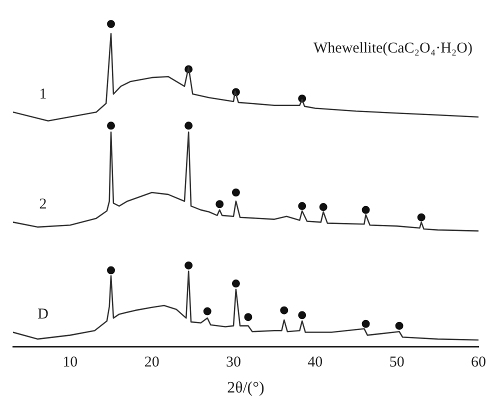 The height and width of the screenshot is (410, 497). I want to click on text: Whewellite(CaC₂O₄·H₂O), so click(393, 48).